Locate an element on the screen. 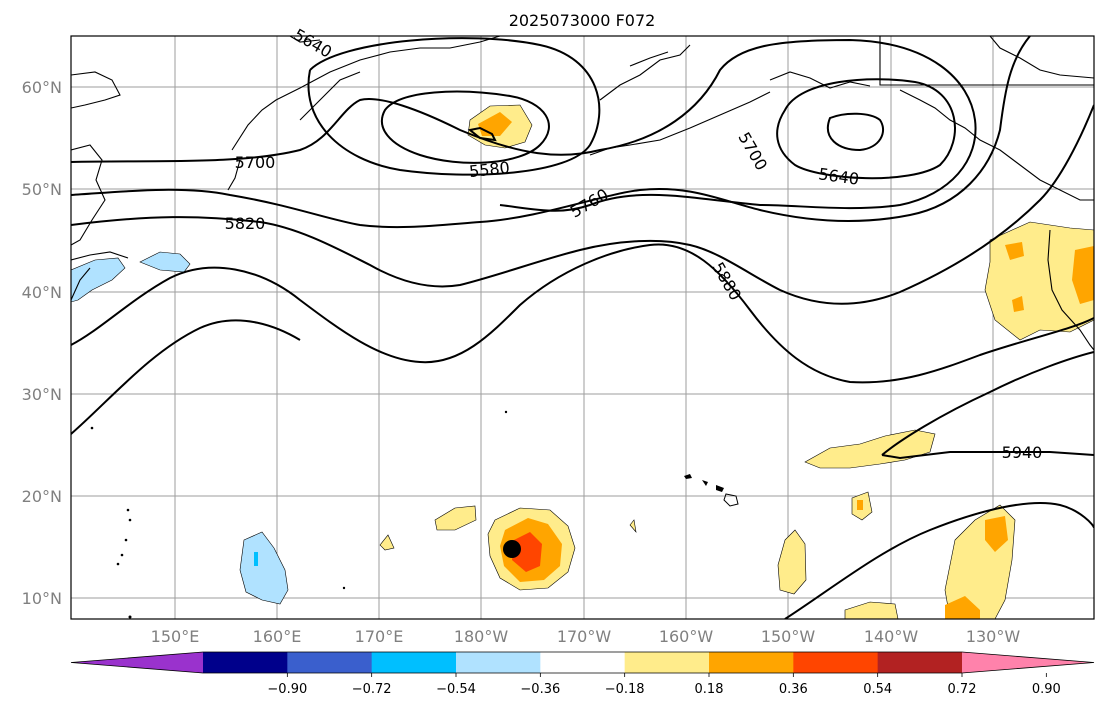 This screenshot has width=1105, height=712. colorbar-tick-label: 0.18 is located at coordinates (709, 689).